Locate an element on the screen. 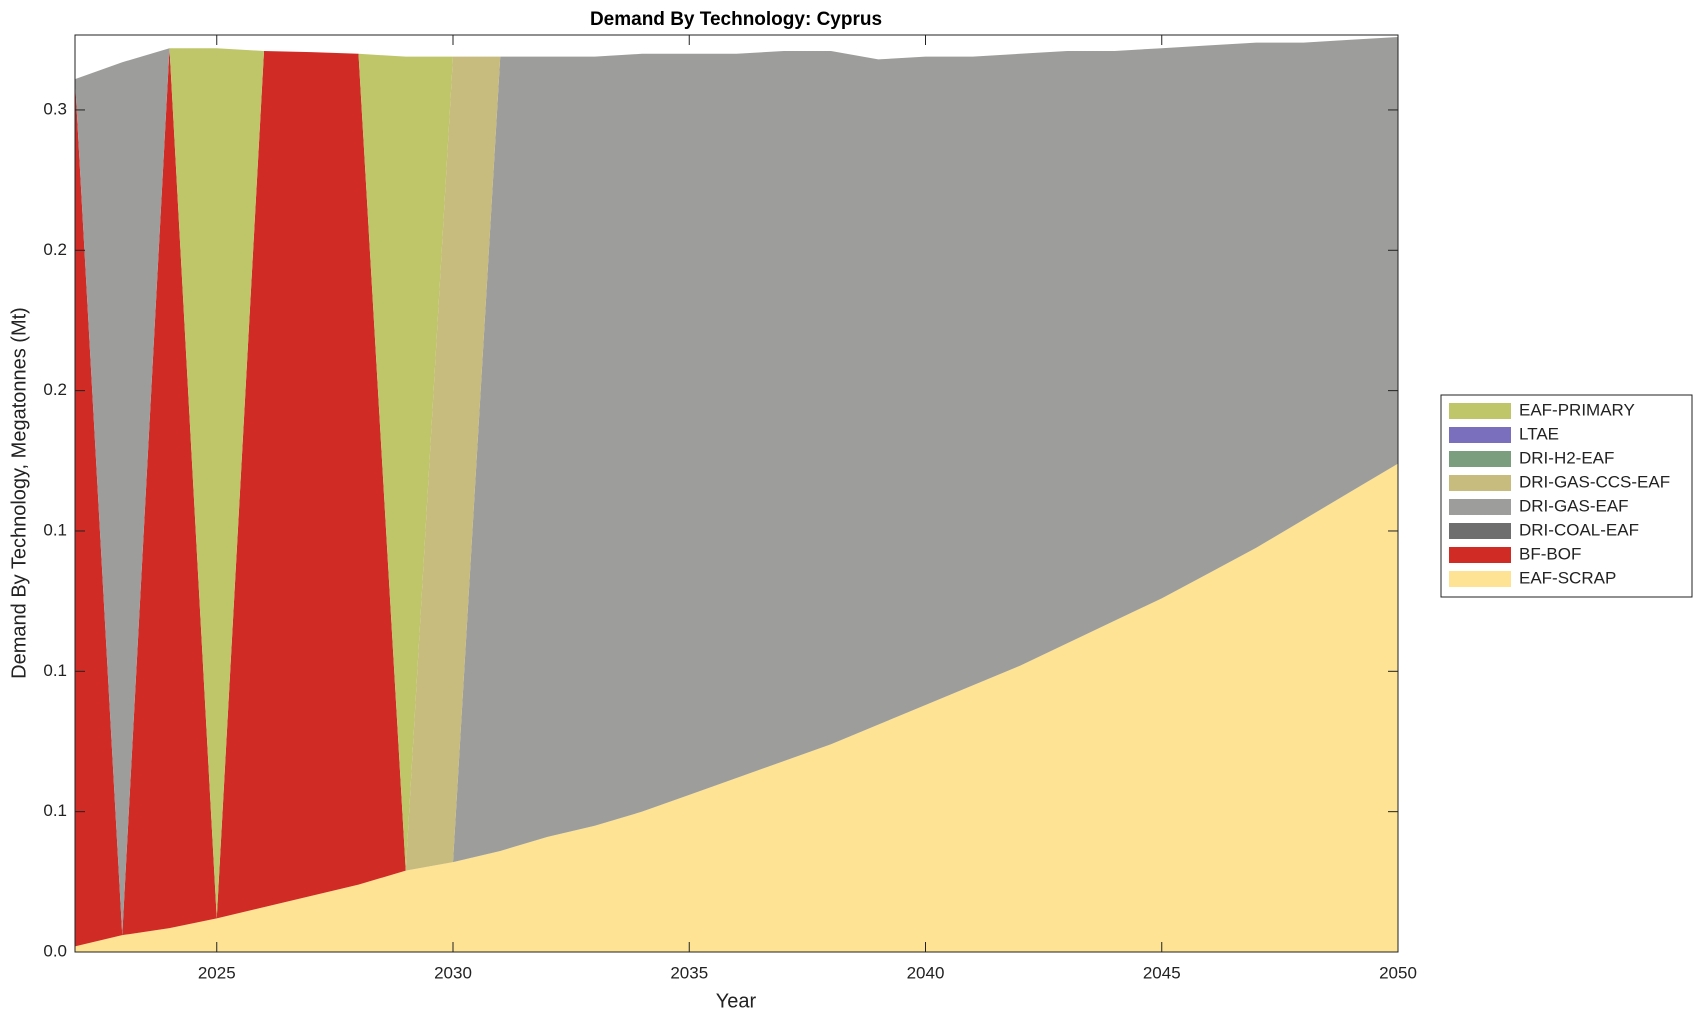 The width and height of the screenshot is (1703, 1021). legend-label: DRI-GAS-CCS-EAF is located at coordinates (1594, 481).